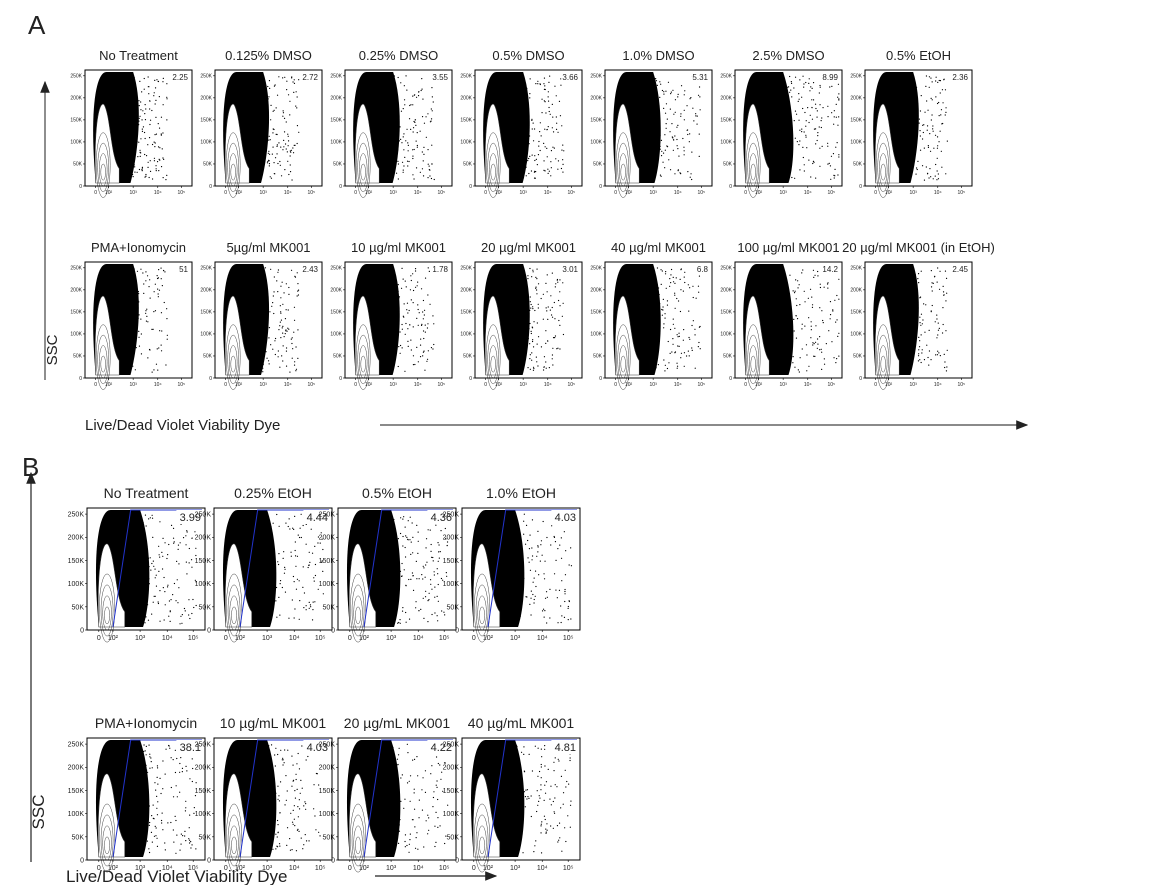  Describe the element at coordinates (268, 247) in the screenshot. I see `plot-title: 5µg/ml MK001` at that location.